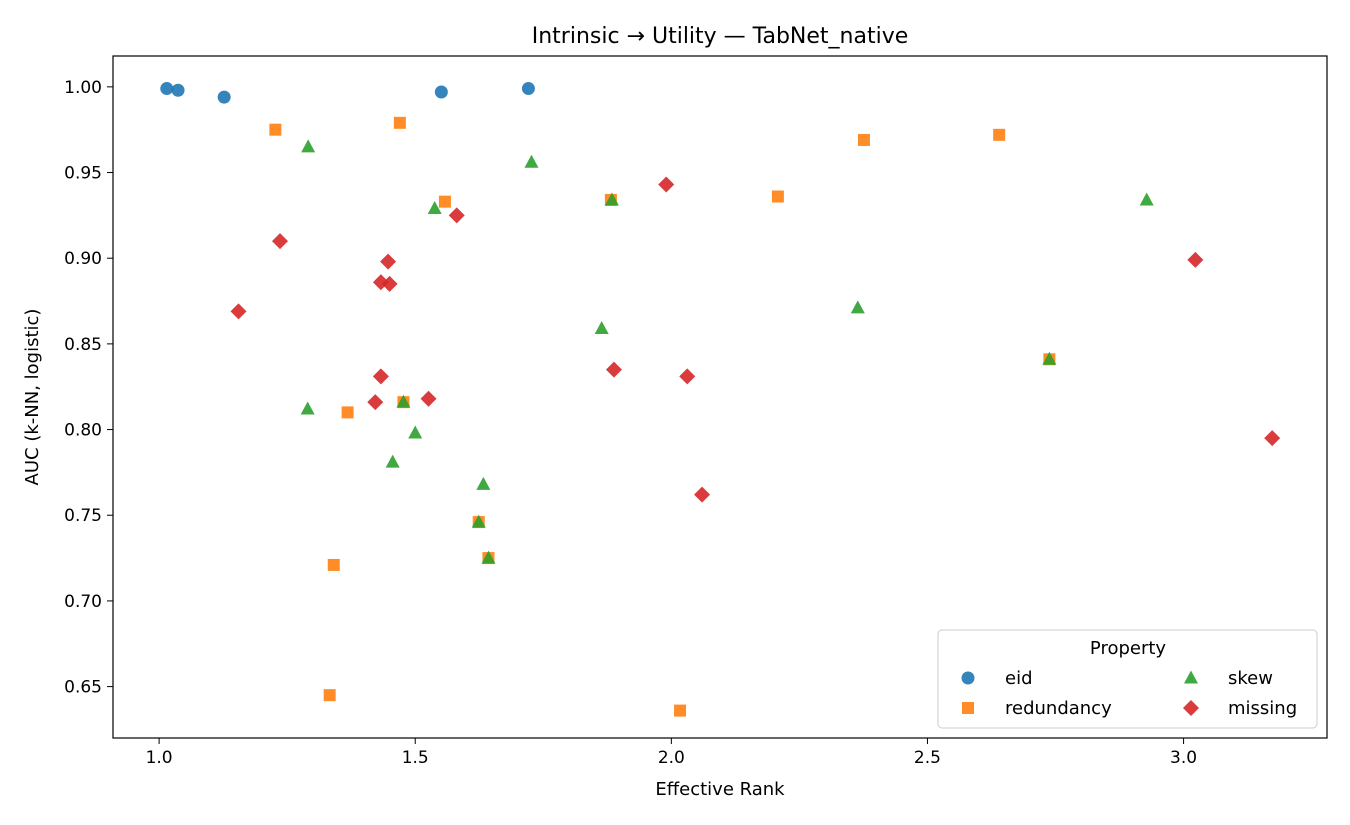  I want to click on x-tick-label: 2.5, so click(927, 758).